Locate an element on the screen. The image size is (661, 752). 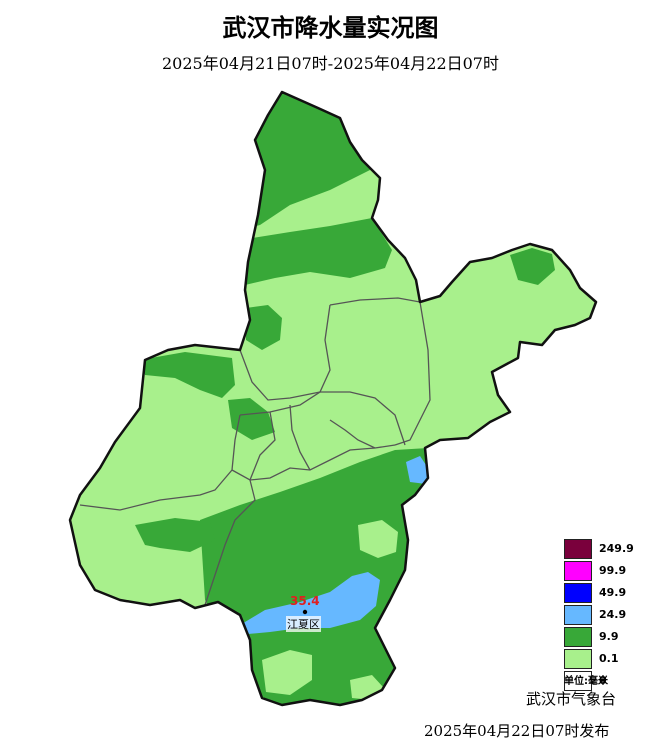
legend-label: 49.9 is located at coordinates (613, 592).